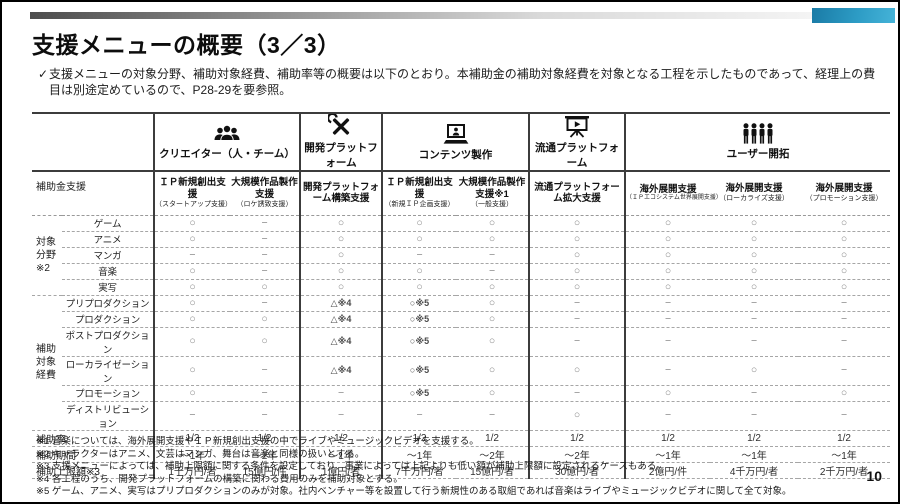 This screenshot has height=504, width=900. Describe the element at coordinates (108, 319) in the screenshot. I see `row-label: プロダクション` at that location.